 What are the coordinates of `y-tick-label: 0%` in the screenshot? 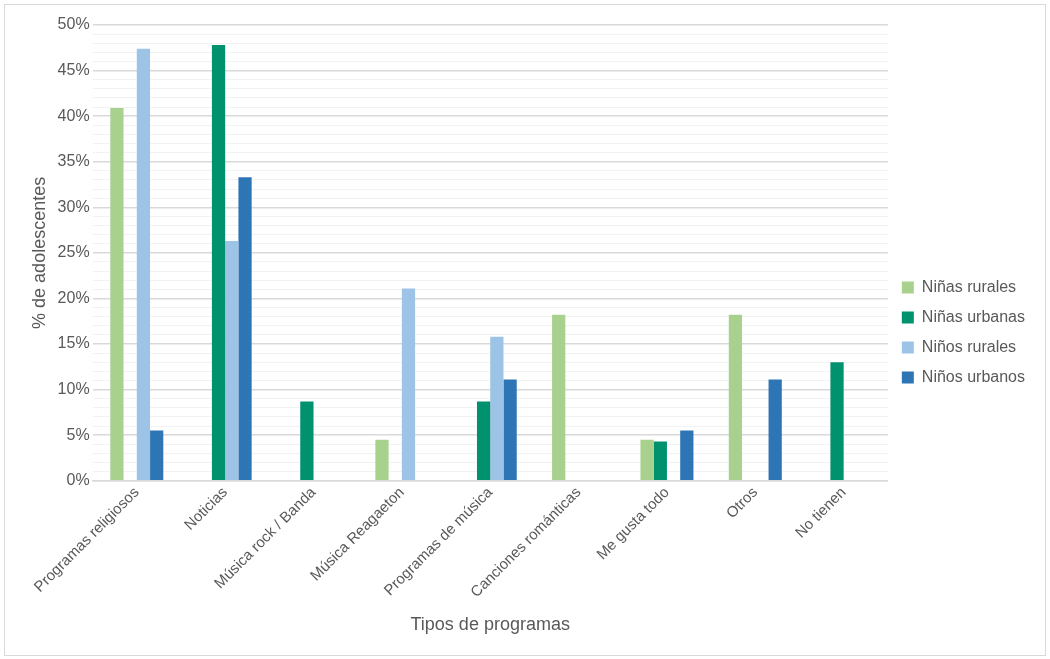 It's located at (78, 480).